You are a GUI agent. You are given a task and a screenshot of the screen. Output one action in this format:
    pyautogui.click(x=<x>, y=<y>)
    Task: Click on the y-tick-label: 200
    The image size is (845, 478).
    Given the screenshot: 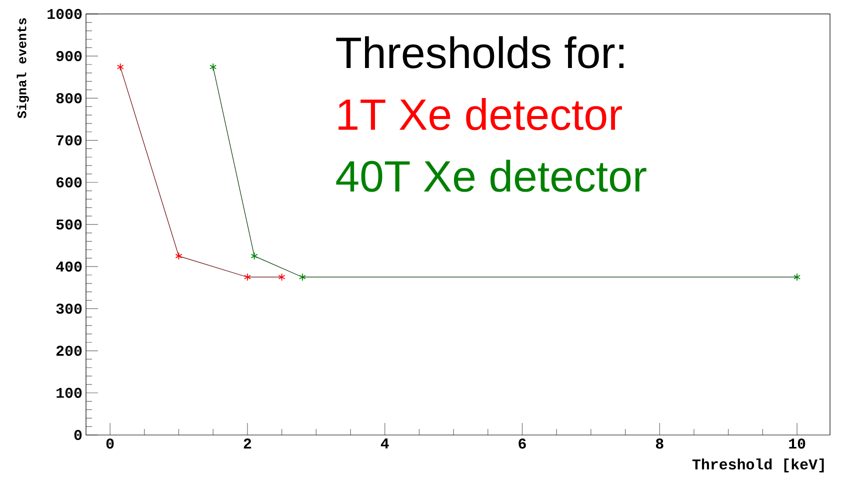 What is the action you would take?
    pyautogui.click(x=69, y=351)
    